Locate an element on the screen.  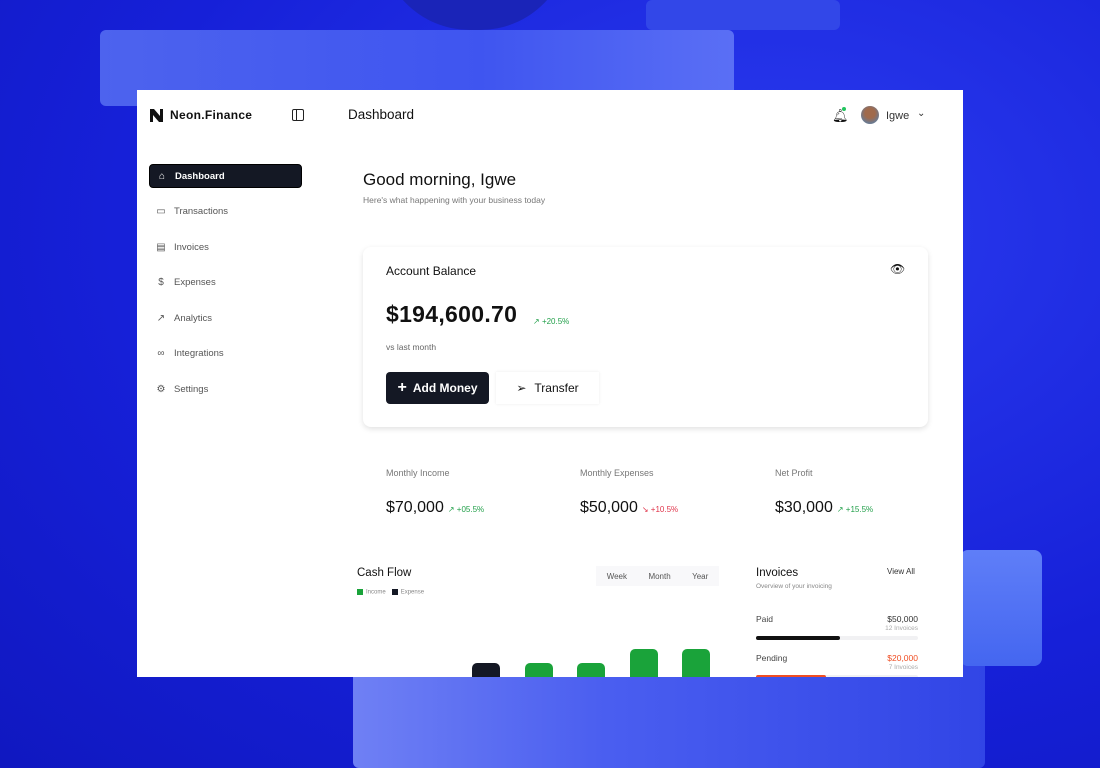
plus-icon: + is located at coordinates (402, 387).